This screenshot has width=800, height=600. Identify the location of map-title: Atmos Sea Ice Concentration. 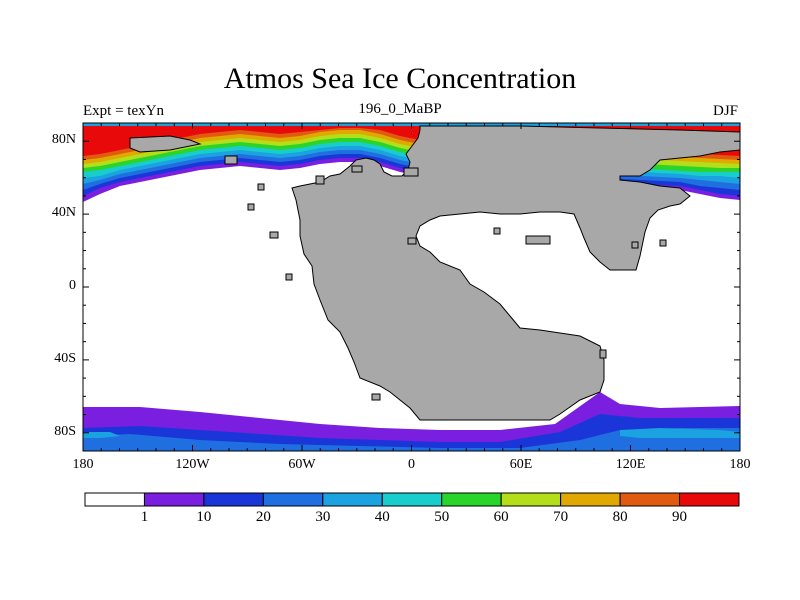
(400, 78).